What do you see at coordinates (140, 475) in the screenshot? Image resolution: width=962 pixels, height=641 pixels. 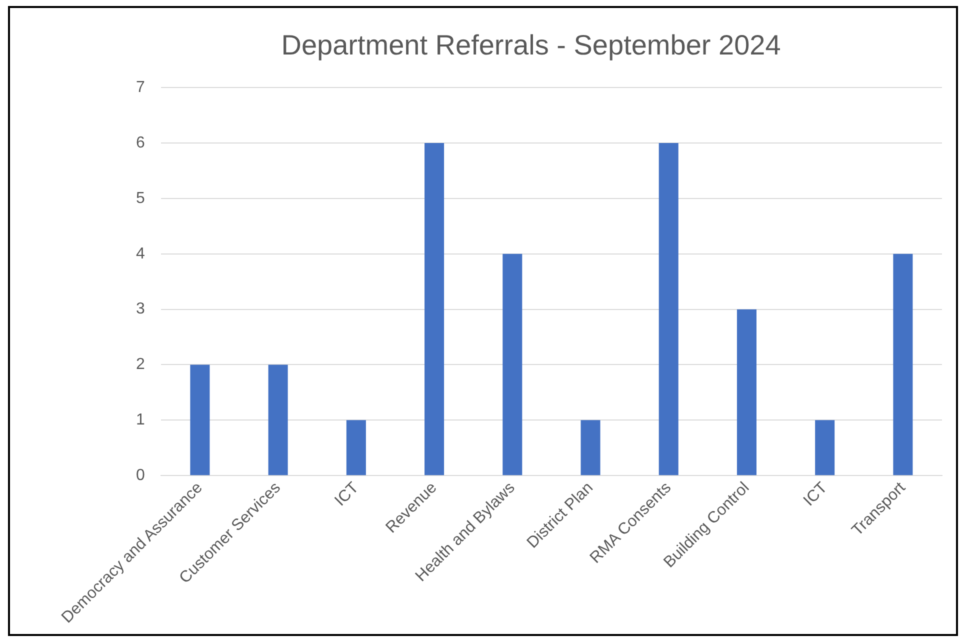 I see `y-tick-label: 0` at bounding box center [140, 475].